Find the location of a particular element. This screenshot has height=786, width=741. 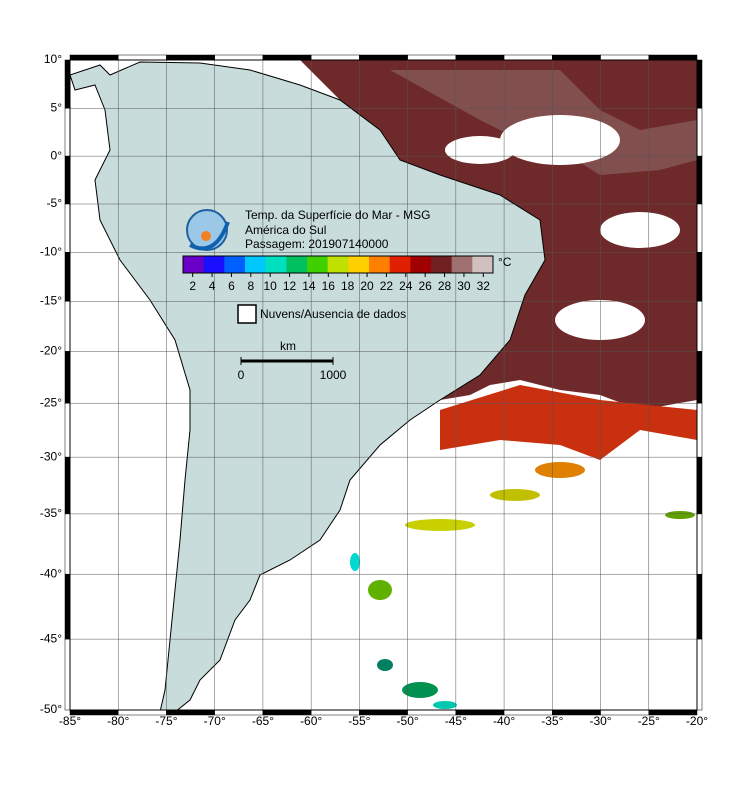

colorbar-tick-label: 16 is located at coordinates (329, 286).